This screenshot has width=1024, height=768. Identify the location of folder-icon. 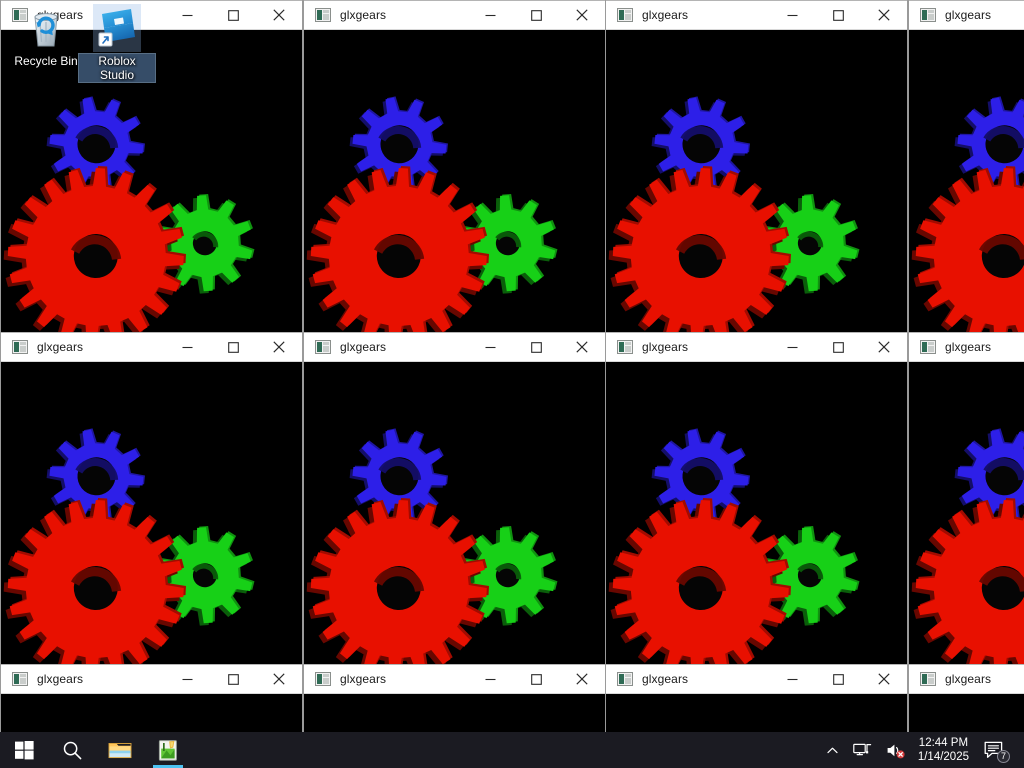
(120, 750).